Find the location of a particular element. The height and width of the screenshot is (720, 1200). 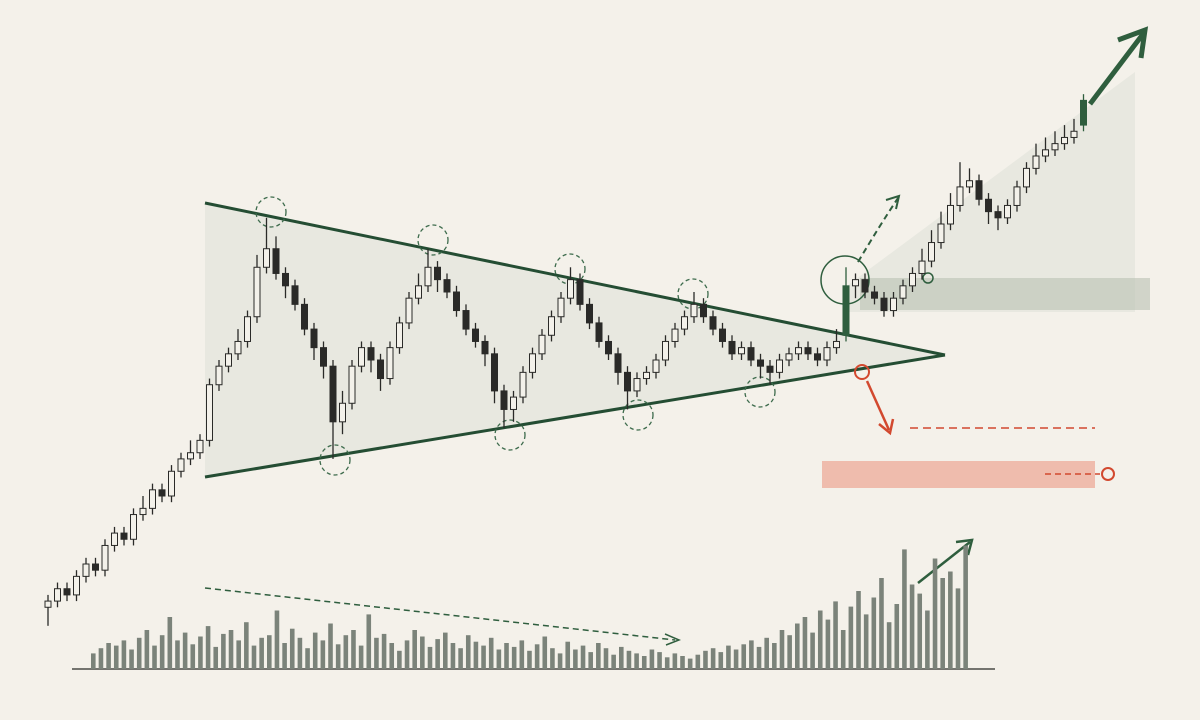

breakdown-marker is located at coordinates (862, 372).